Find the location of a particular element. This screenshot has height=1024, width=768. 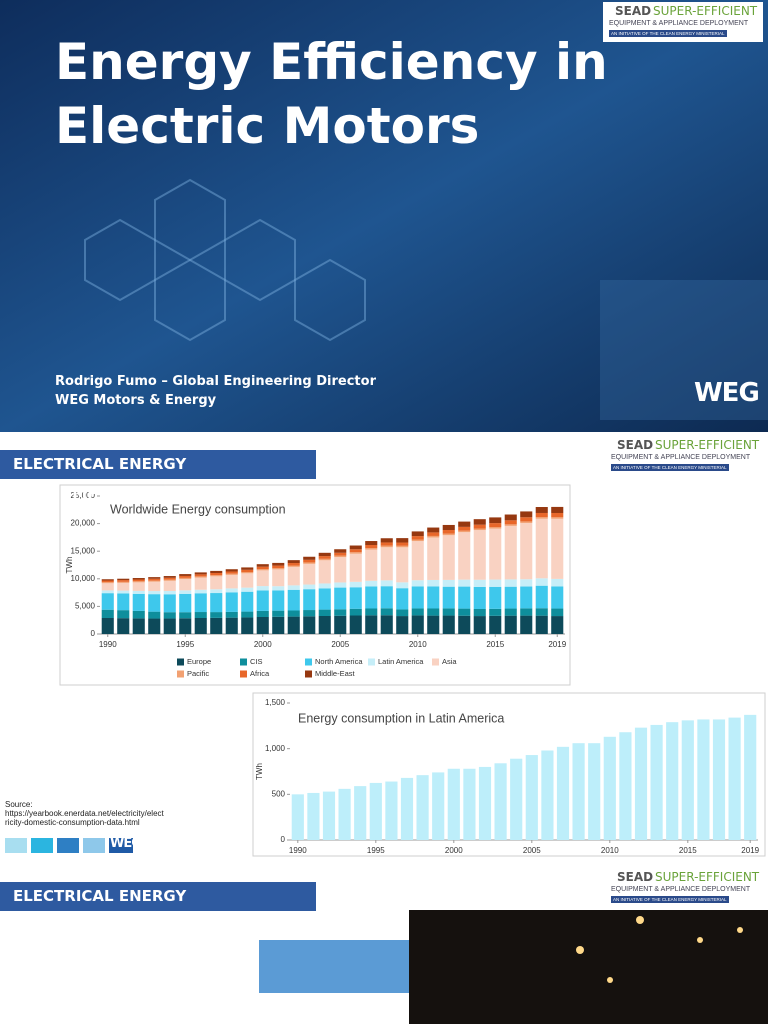

y-tick-label: 10,000 is located at coordinates (83, 578).